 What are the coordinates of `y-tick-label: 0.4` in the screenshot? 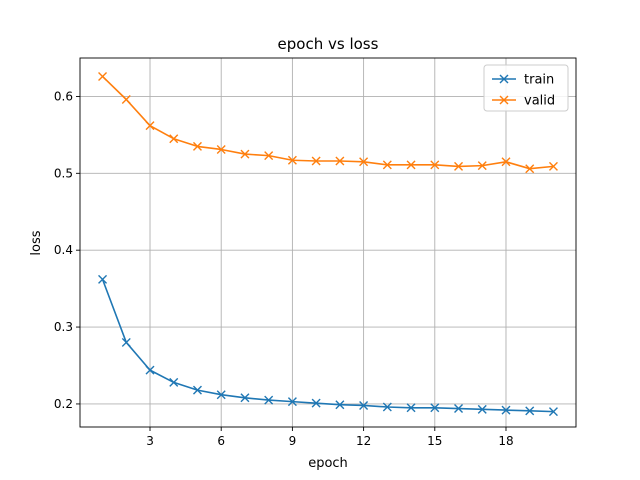 It's located at (63, 250).